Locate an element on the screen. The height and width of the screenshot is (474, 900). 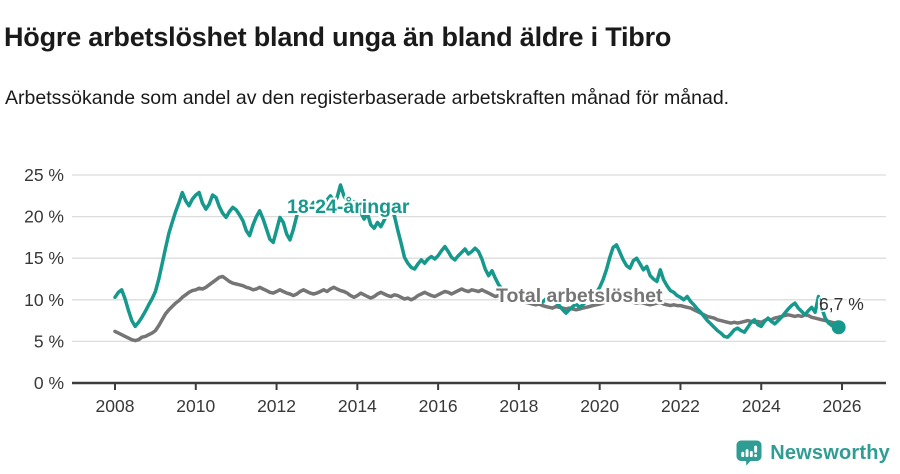
x-axis-label: 2012 is located at coordinates (276, 406).